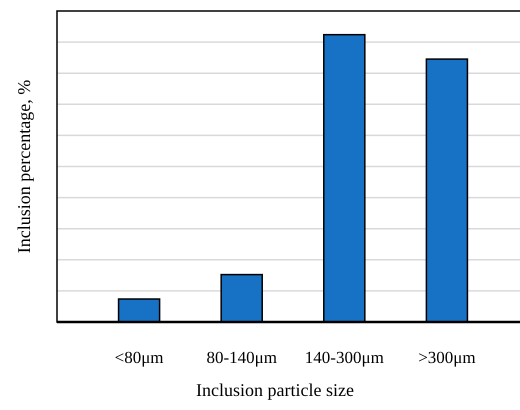  Describe the element at coordinates (241, 357) in the screenshot. I see `x-tick-label: 80-140μm` at that location.